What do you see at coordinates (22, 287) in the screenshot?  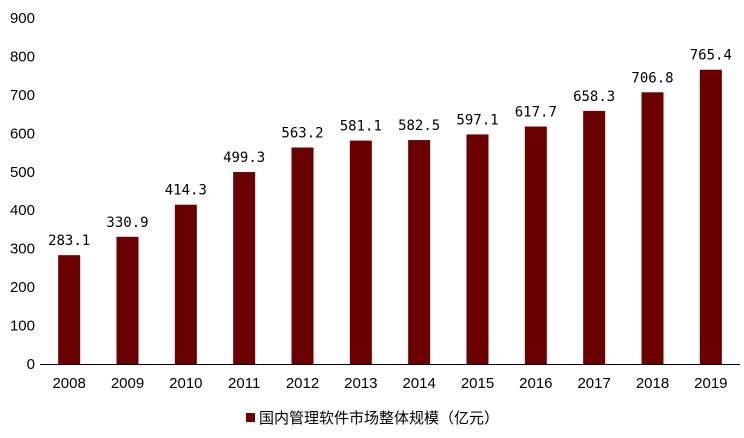 I see `y-tick-label: 200` at bounding box center [22, 287].